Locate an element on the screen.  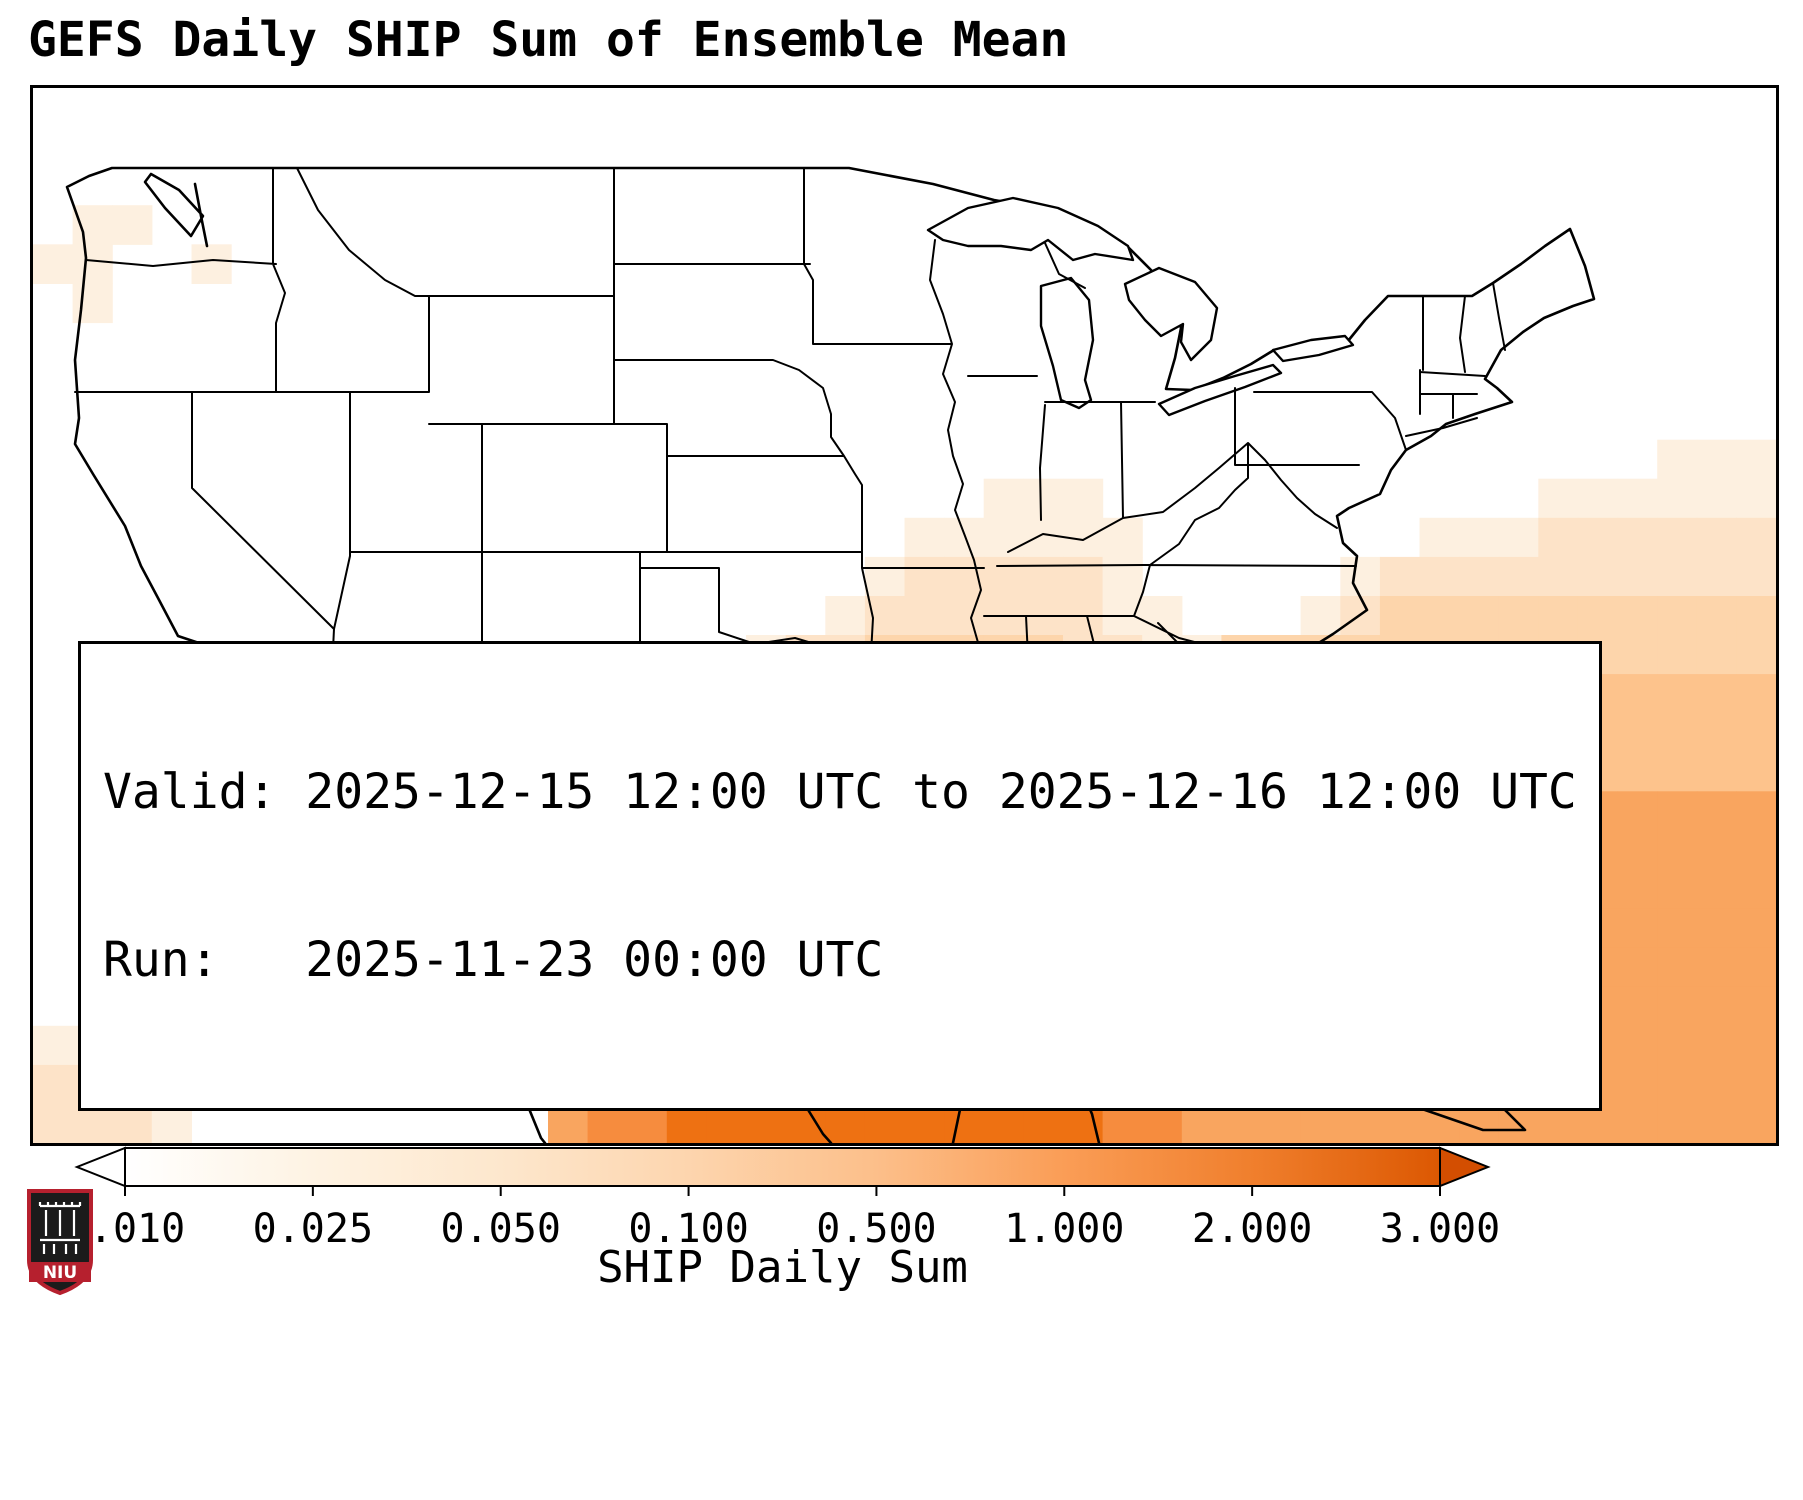
colorbar-under-arrow is located at coordinates (100, 1167).